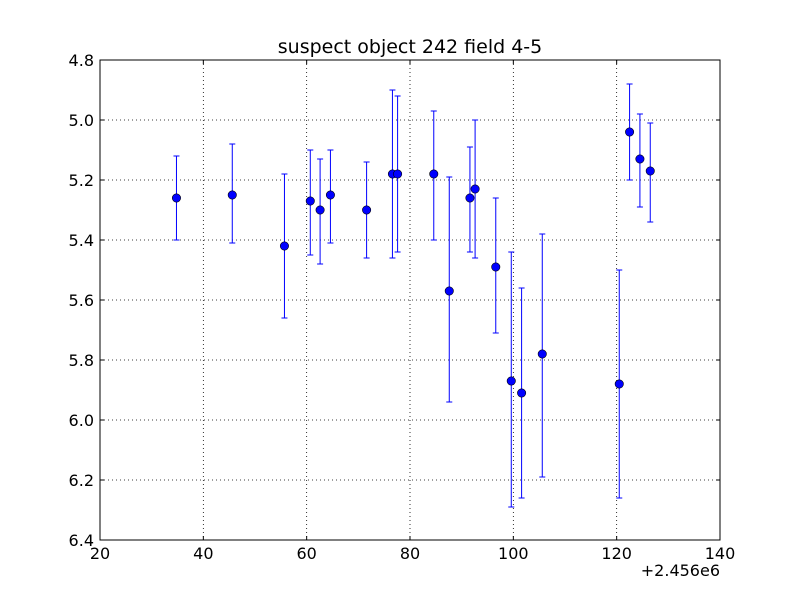 The image size is (800, 604). What do you see at coordinates (81, 480) in the screenshot?
I see `y-tick-label: 6.2` at bounding box center [81, 480].